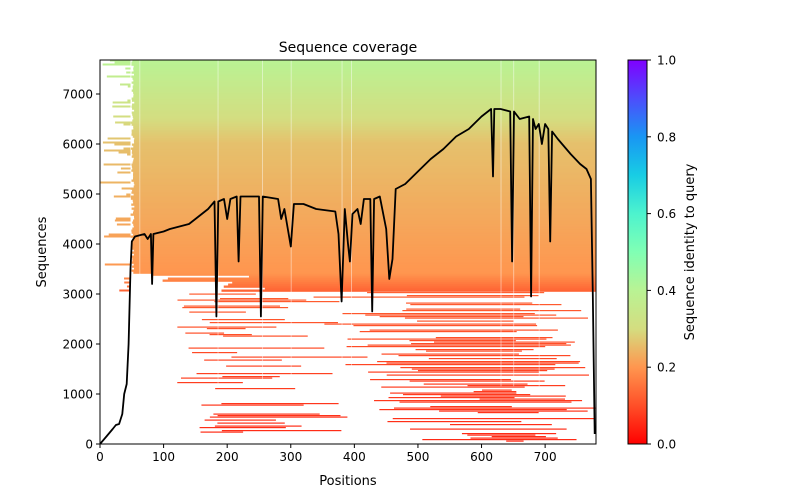 The height and width of the screenshot is (500, 800). I want to click on y-tick-label: 7000, so click(77, 95).